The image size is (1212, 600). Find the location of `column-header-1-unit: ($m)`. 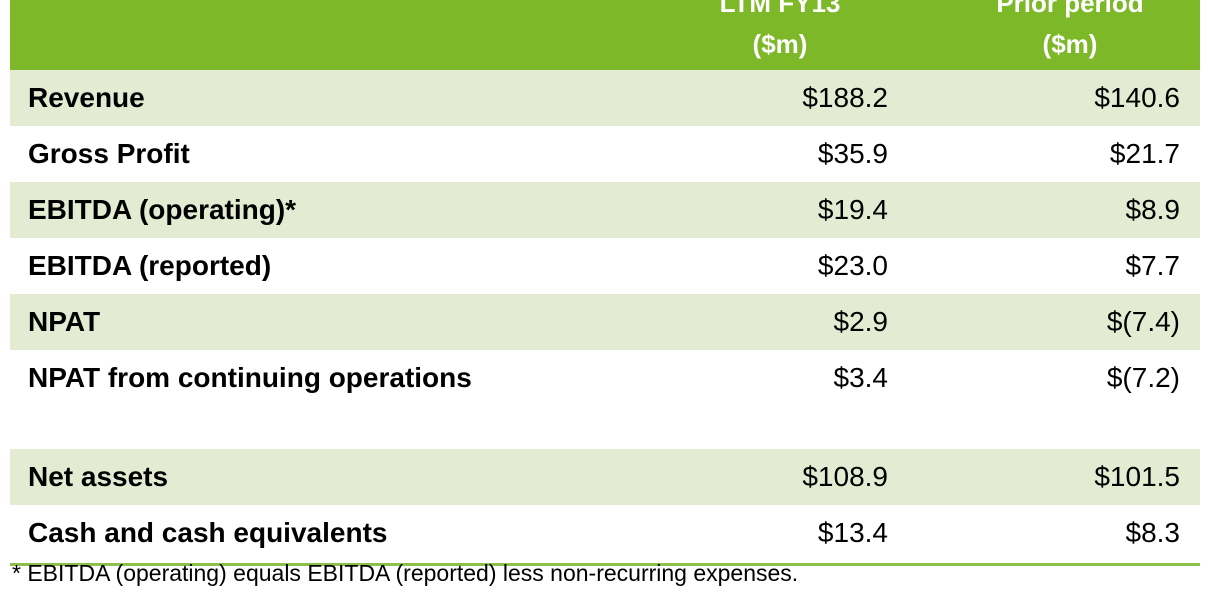

column-header-1-unit: ($m) is located at coordinates (780, 44).